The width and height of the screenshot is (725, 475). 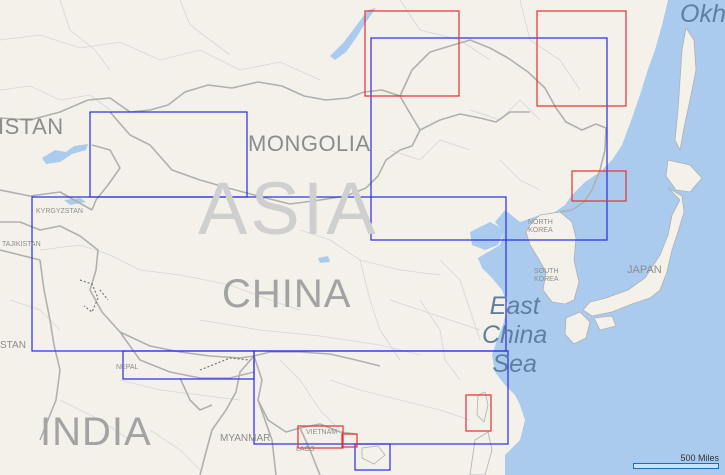 What do you see at coordinates (605, 323) in the screenshot?
I see `japan-shikoku` at bounding box center [605, 323].